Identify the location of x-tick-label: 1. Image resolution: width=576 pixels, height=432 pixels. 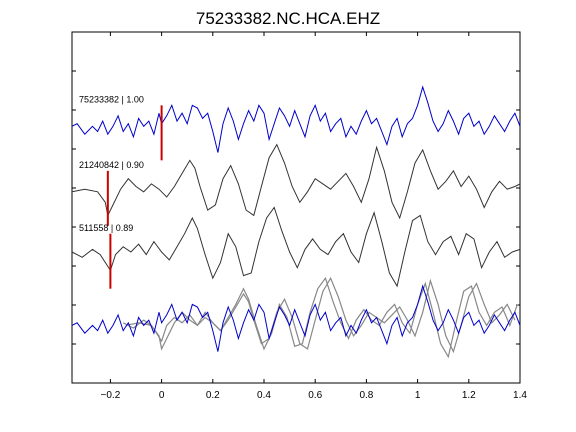
(418, 395).